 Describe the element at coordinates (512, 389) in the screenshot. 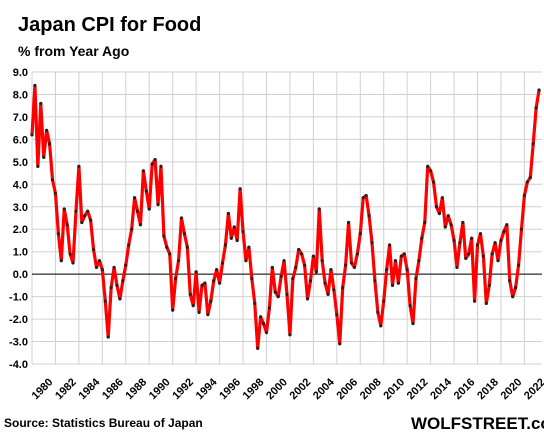

I see `x-tick-label: 2020` at that location.